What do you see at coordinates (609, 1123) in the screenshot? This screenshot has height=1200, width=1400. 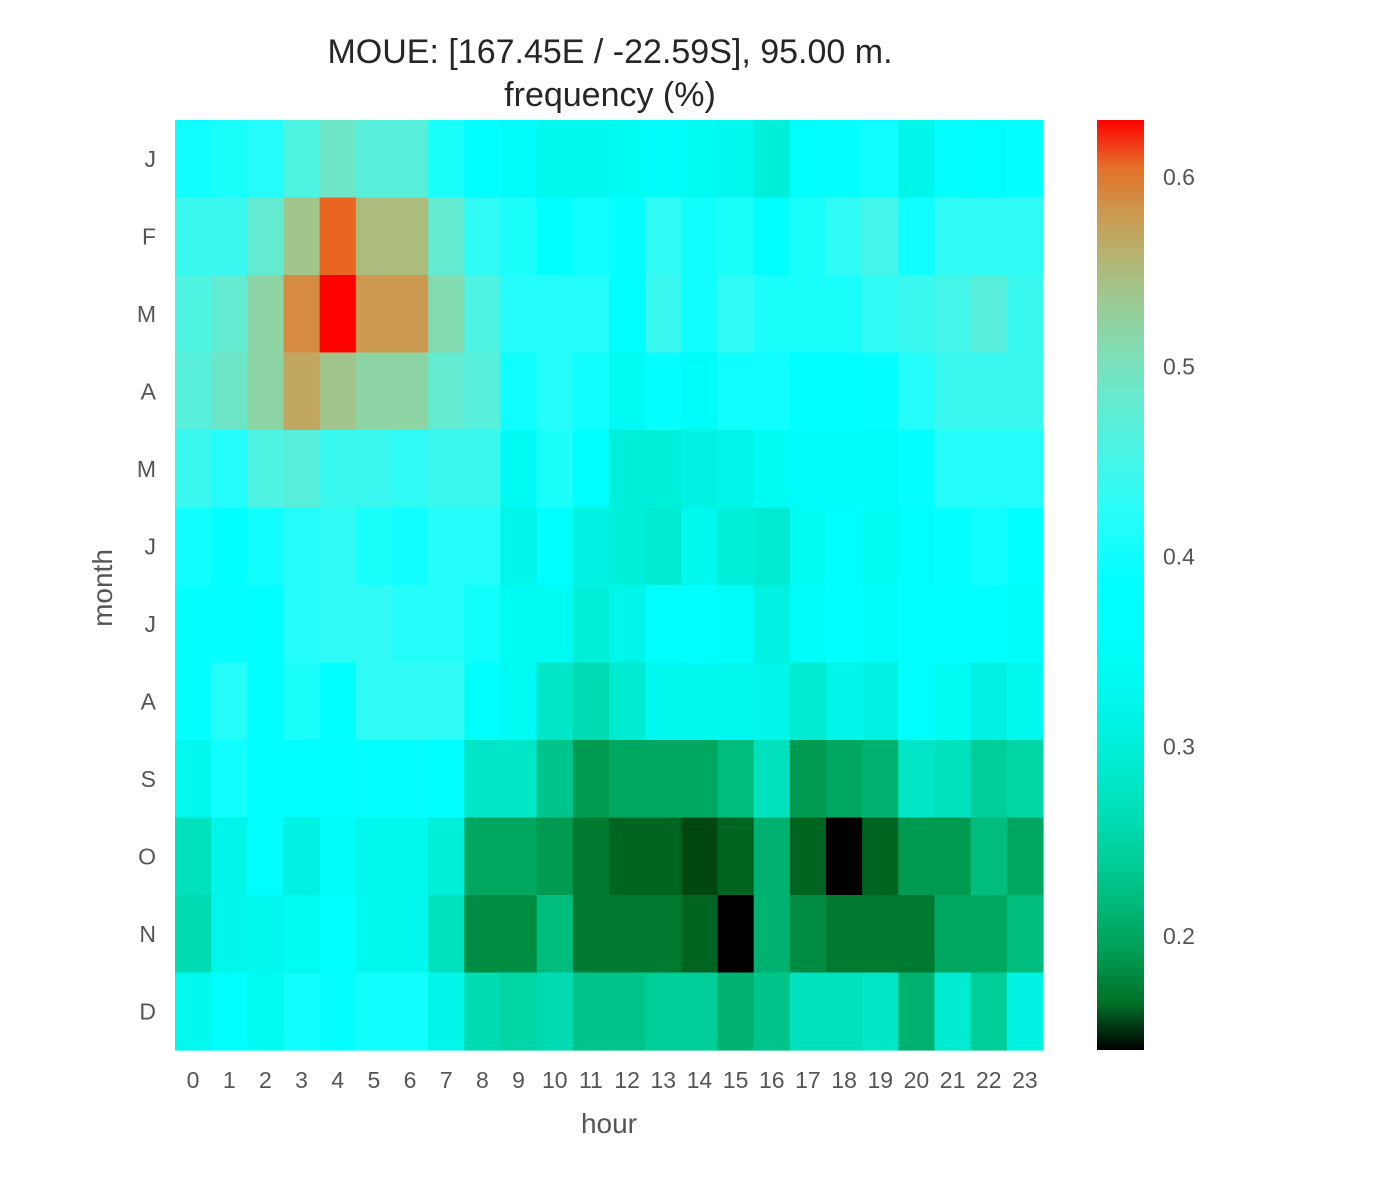 I see `x-axis-label: hour` at bounding box center [609, 1123].